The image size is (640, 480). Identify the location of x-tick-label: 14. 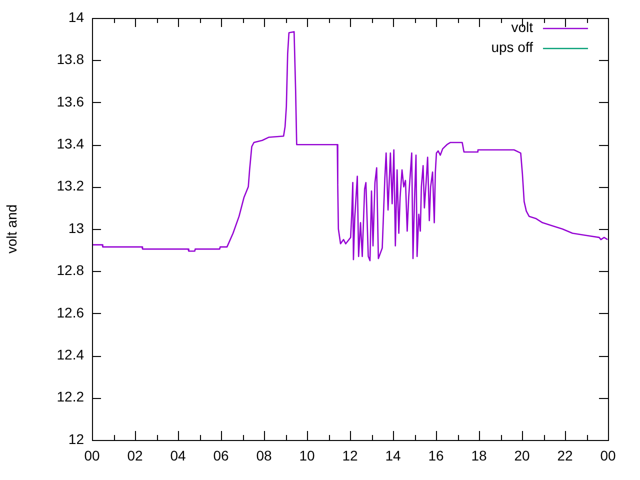
(393, 455).